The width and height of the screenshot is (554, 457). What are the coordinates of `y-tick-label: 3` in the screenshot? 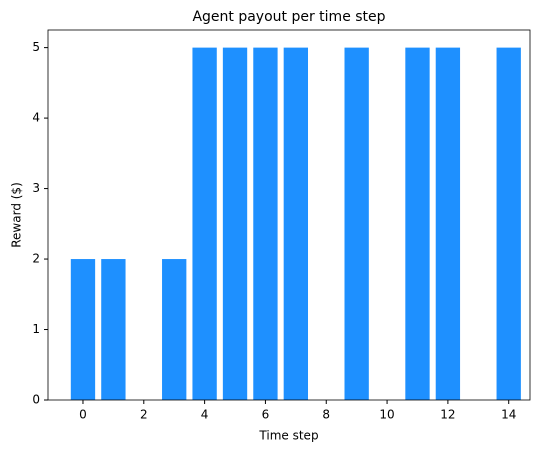 It's located at (36, 188).